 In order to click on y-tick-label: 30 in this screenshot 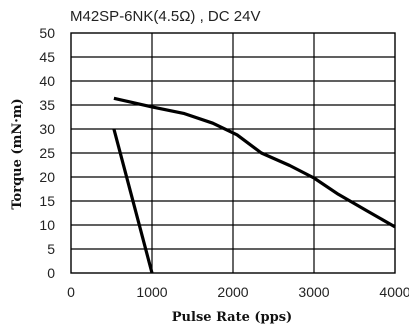, I will do `click(47, 129)`.